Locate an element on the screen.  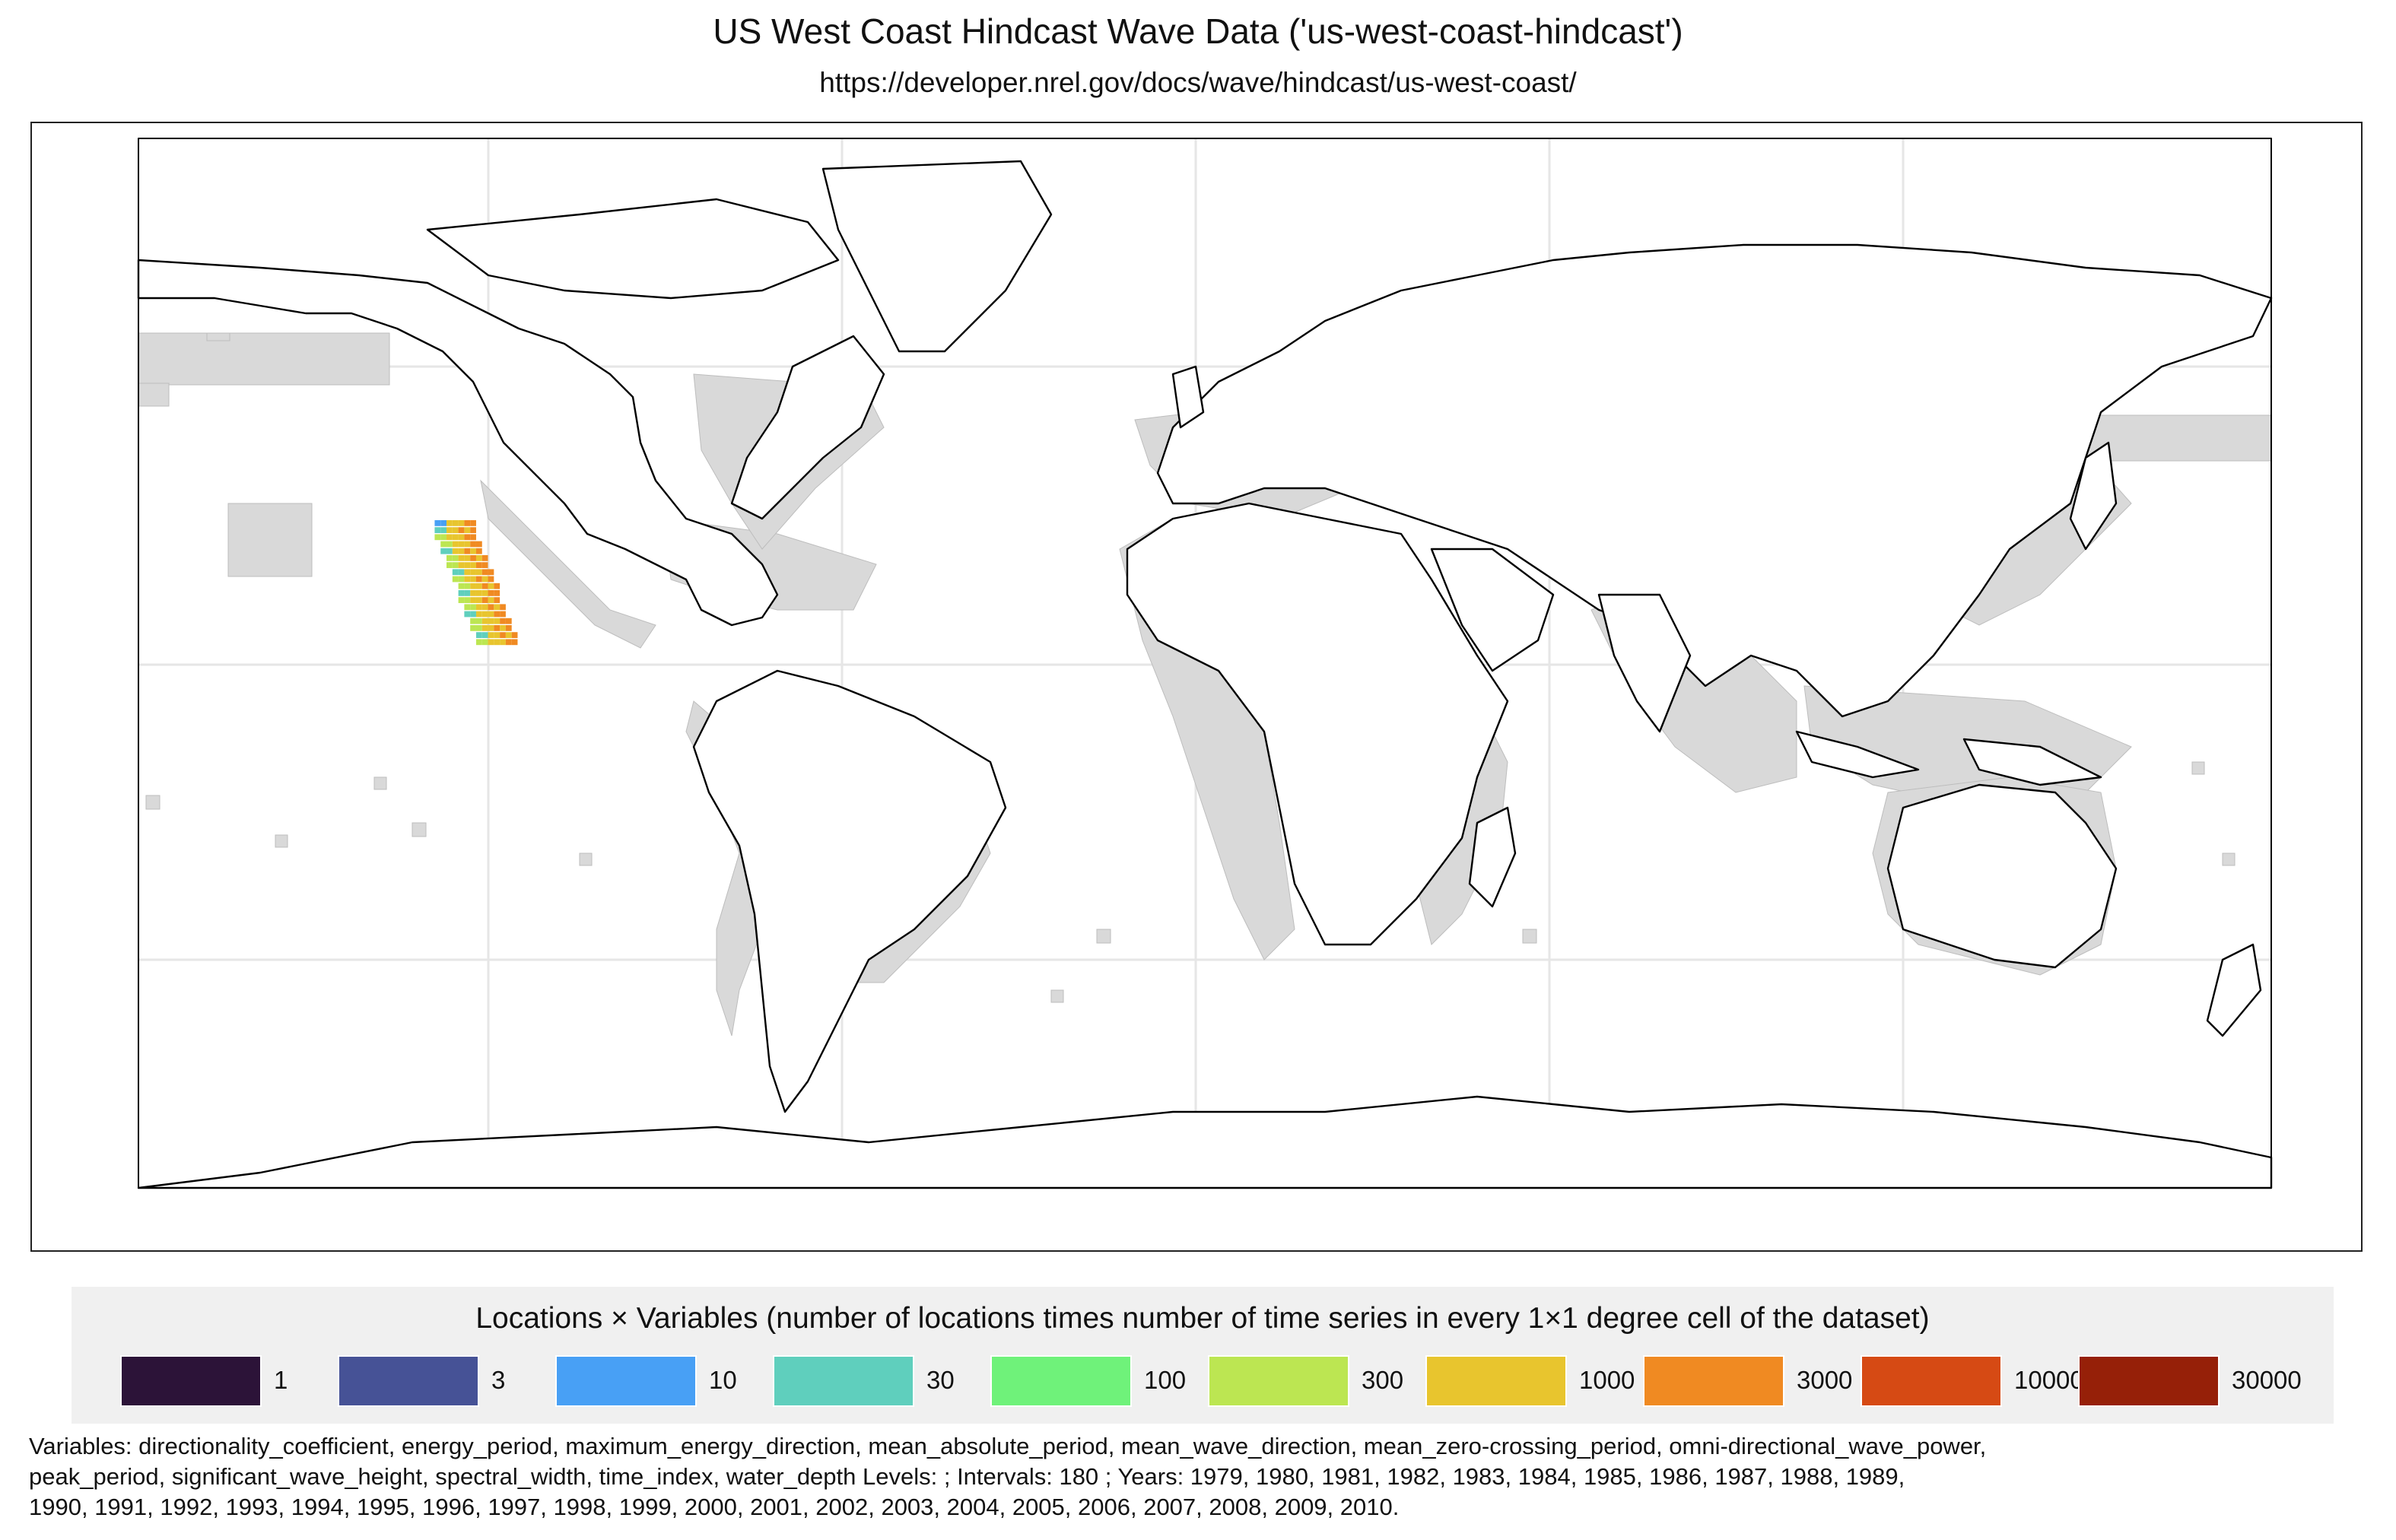
north-america-landmass is located at coordinates (458, 443).